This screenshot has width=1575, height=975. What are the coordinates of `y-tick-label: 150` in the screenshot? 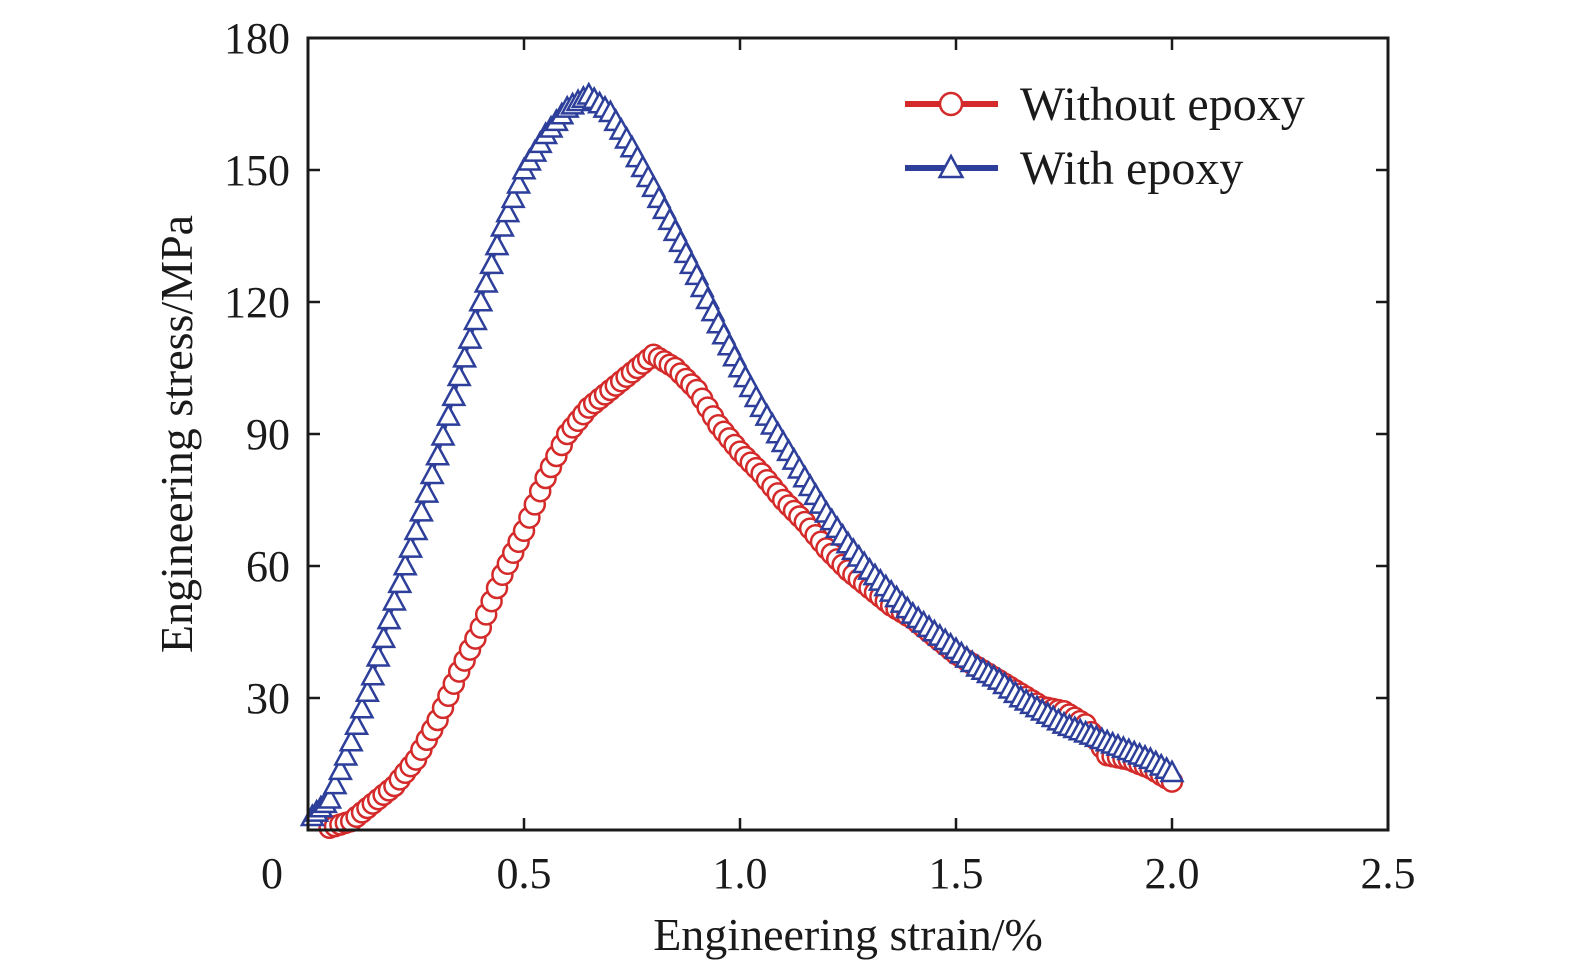 It's located at (257, 170).